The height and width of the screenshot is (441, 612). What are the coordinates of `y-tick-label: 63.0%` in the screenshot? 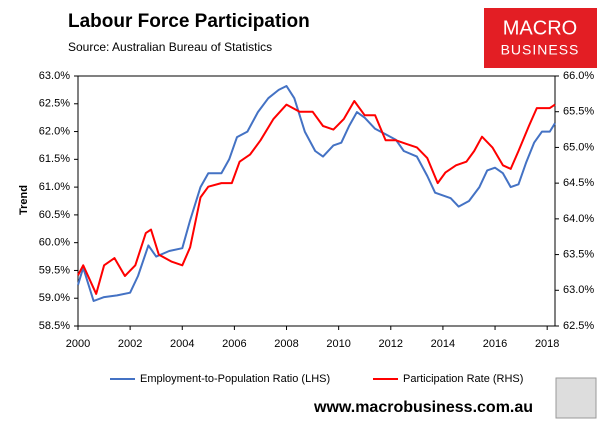 It's located at (54, 76).